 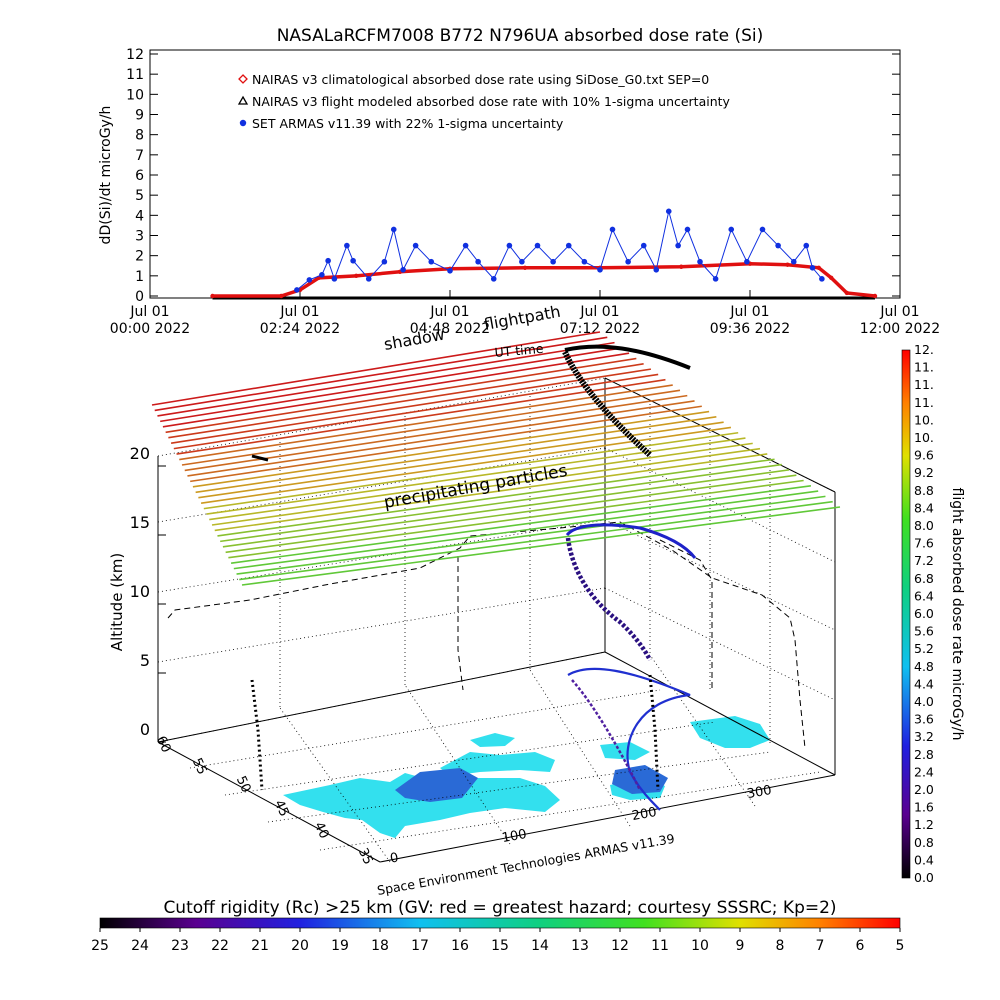 What do you see at coordinates (135, 75) in the screenshot?
I see `y-tick-label: 11` at bounding box center [135, 75].